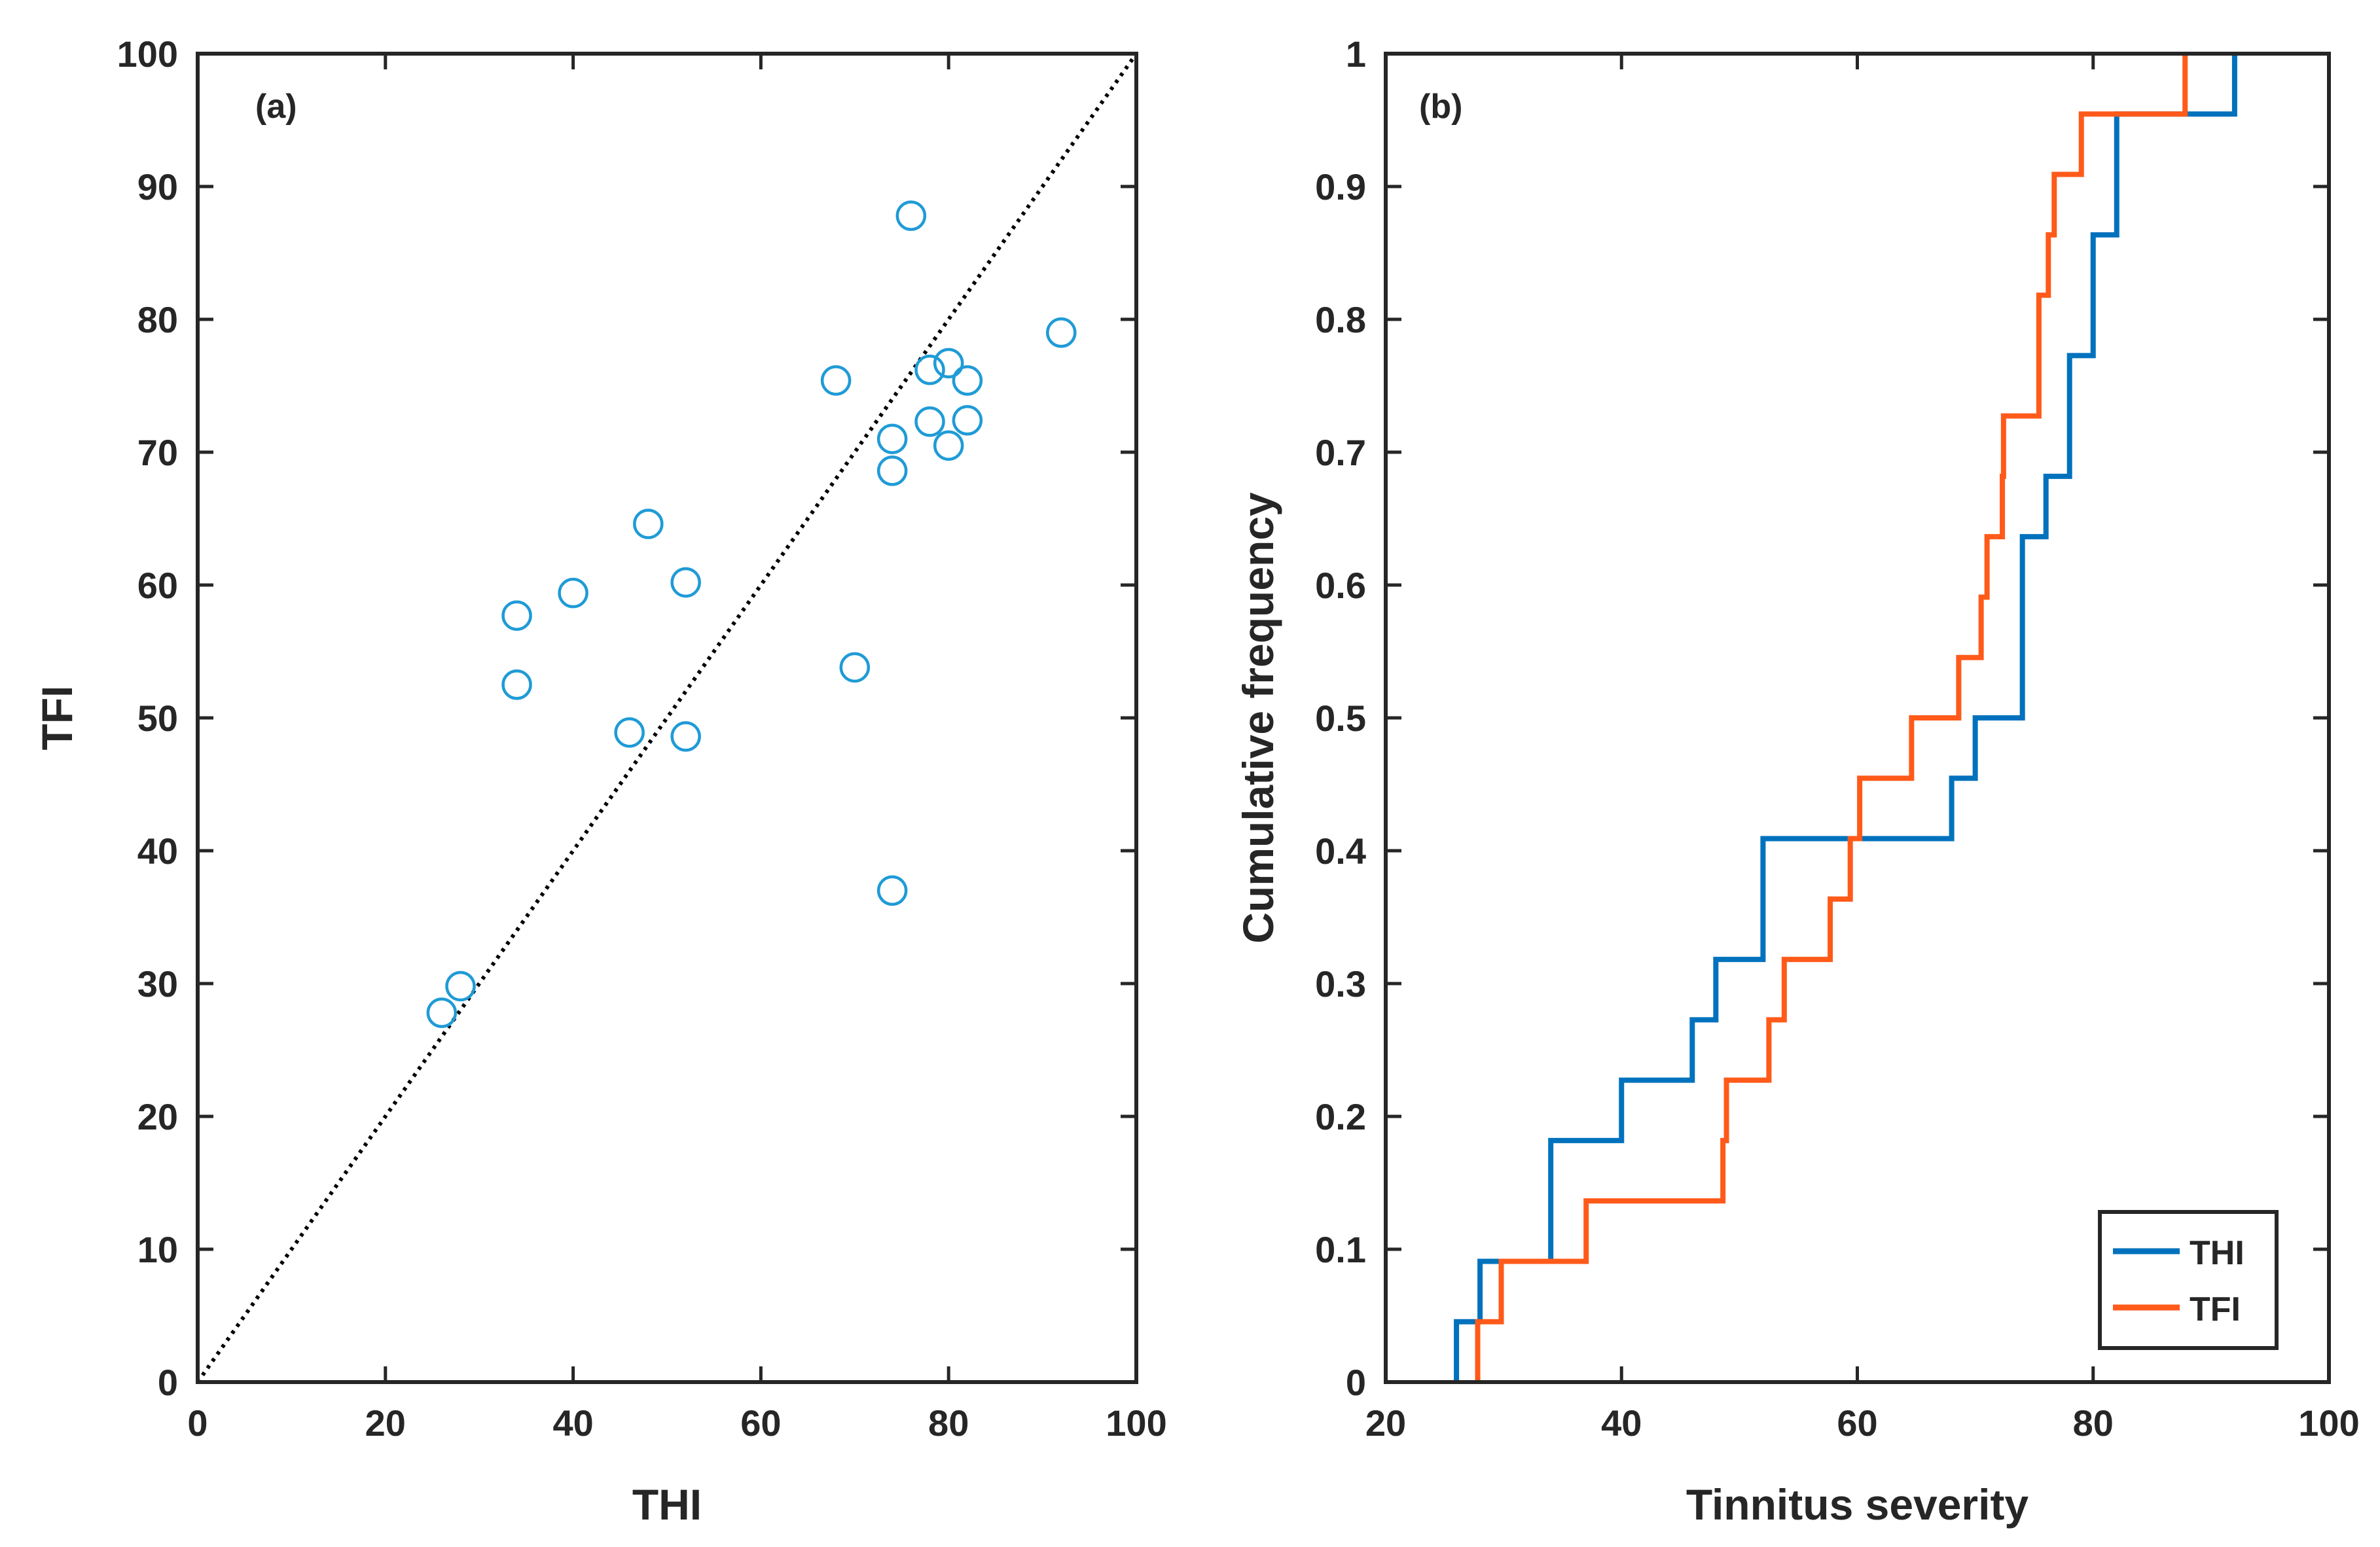 The width and height of the screenshot is (2380, 1547). What do you see at coordinates (2217, 1253) in the screenshot?
I see `legend-label-thi: THI` at bounding box center [2217, 1253].